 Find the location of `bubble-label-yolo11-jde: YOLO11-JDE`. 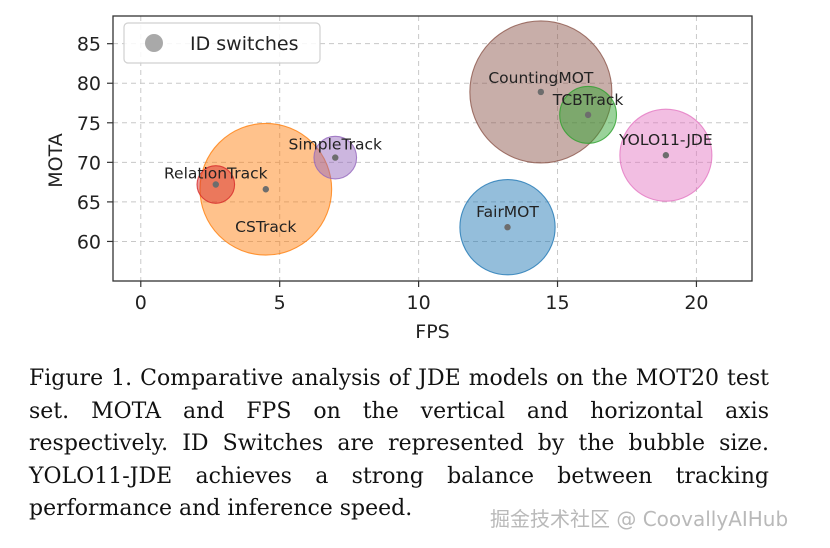

bubble-label-yolo11-jde: YOLO11-JDE is located at coordinates (665, 140).